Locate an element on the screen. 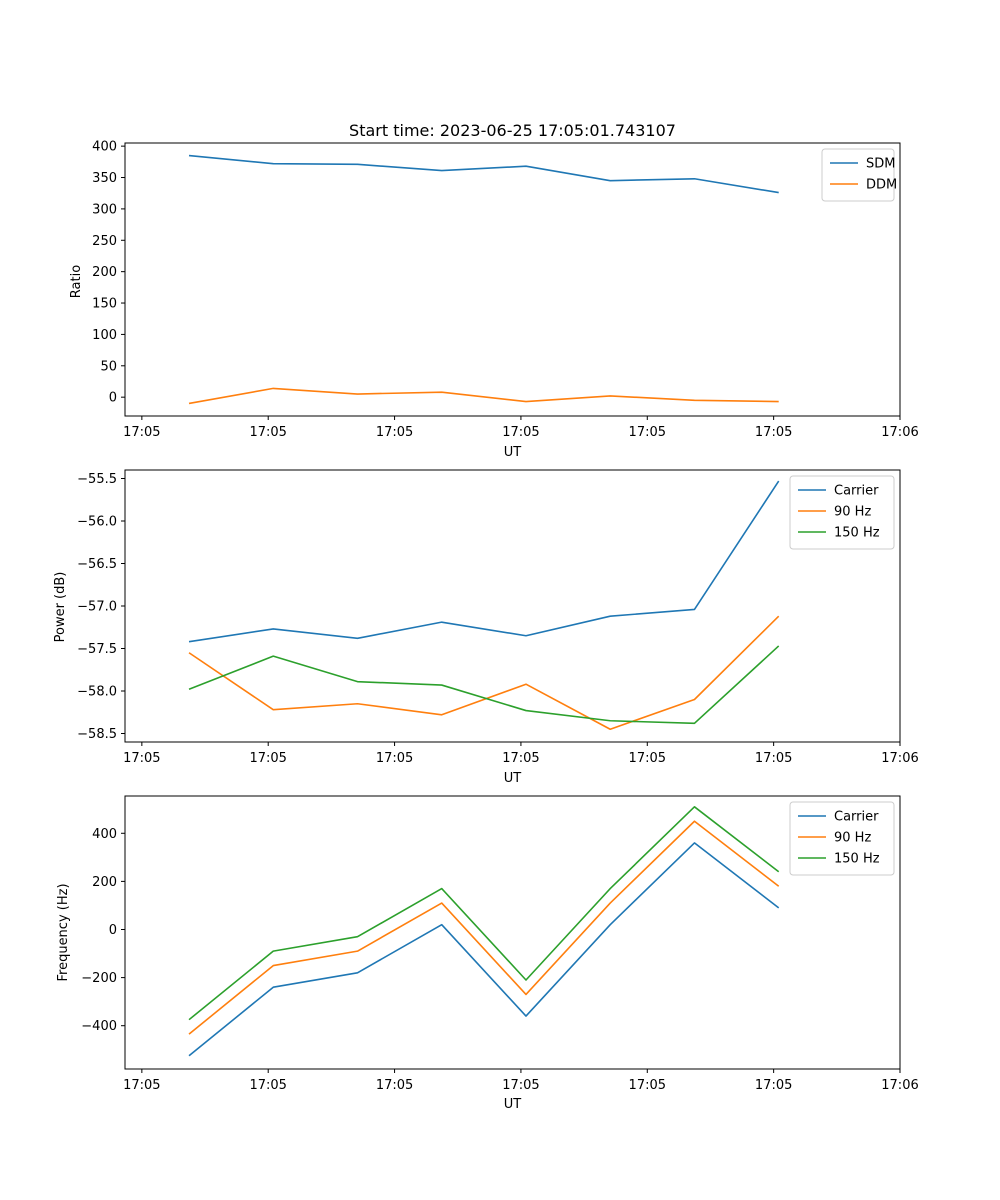 The width and height of the screenshot is (1000, 1200). power-legend: Carrier 90 Hz 150 Hz is located at coordinates (842, 512).